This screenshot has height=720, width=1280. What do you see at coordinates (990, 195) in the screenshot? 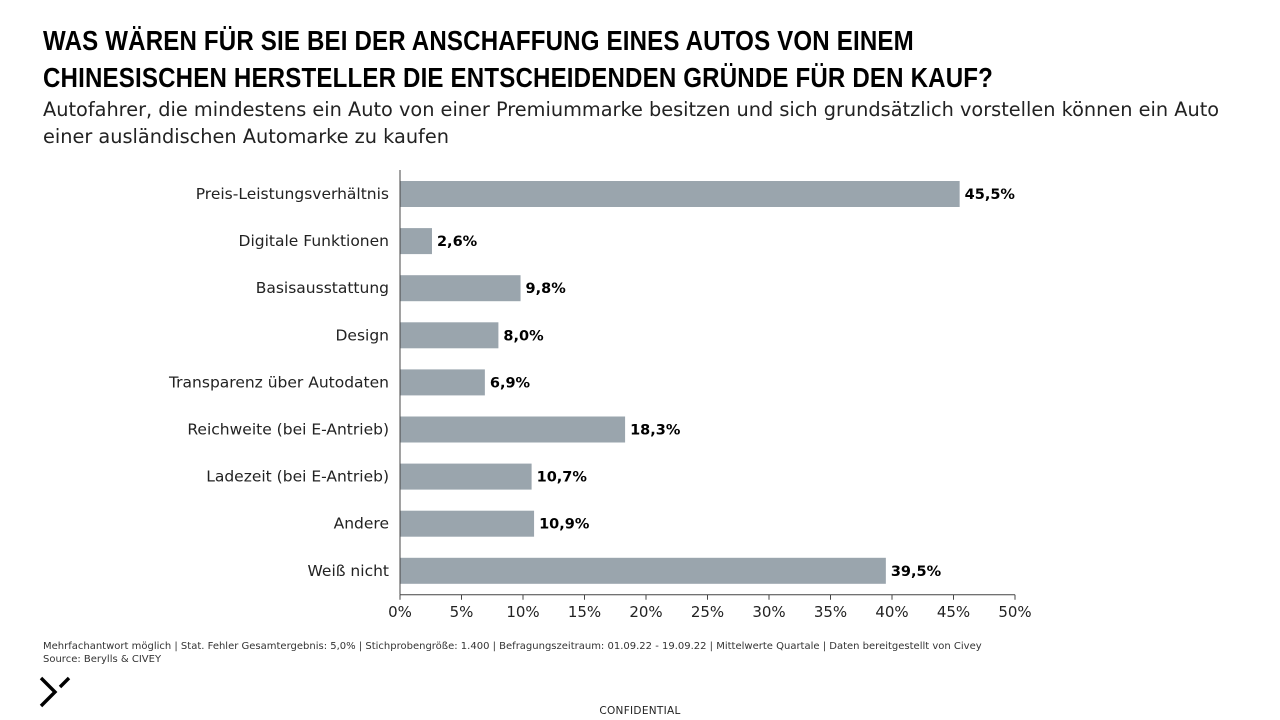
I see `data-label: 45,5%` at bounding box center [990, 195].